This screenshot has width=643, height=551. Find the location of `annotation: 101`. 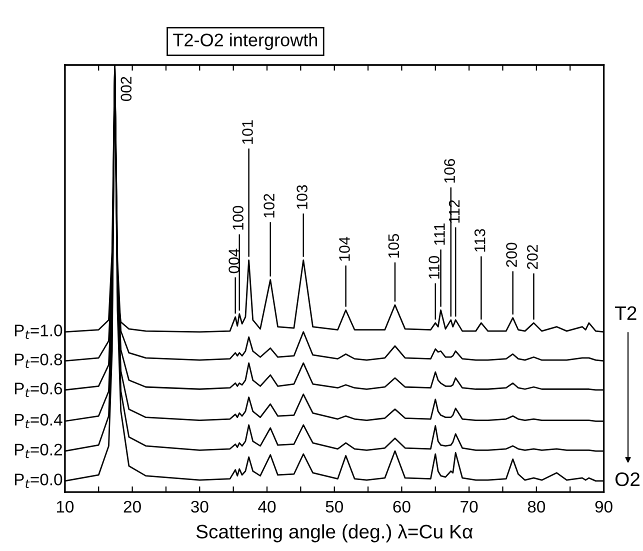

annotation: 101 is located at coordinates (247, 132).